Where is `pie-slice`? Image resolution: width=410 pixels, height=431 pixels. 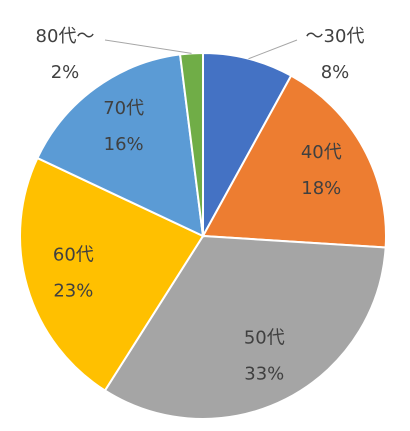 pie-slice is located at coordinates (247, 144).